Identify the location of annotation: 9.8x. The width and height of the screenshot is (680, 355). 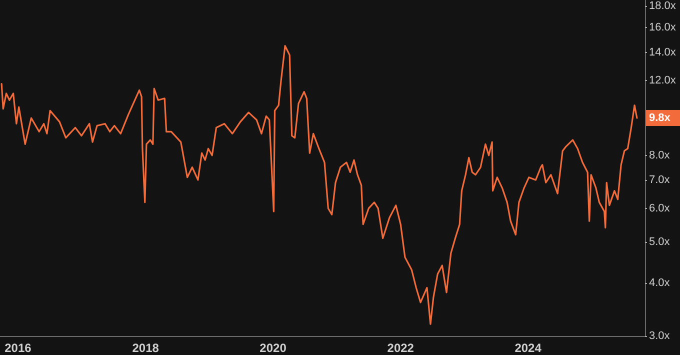
(660, 118).